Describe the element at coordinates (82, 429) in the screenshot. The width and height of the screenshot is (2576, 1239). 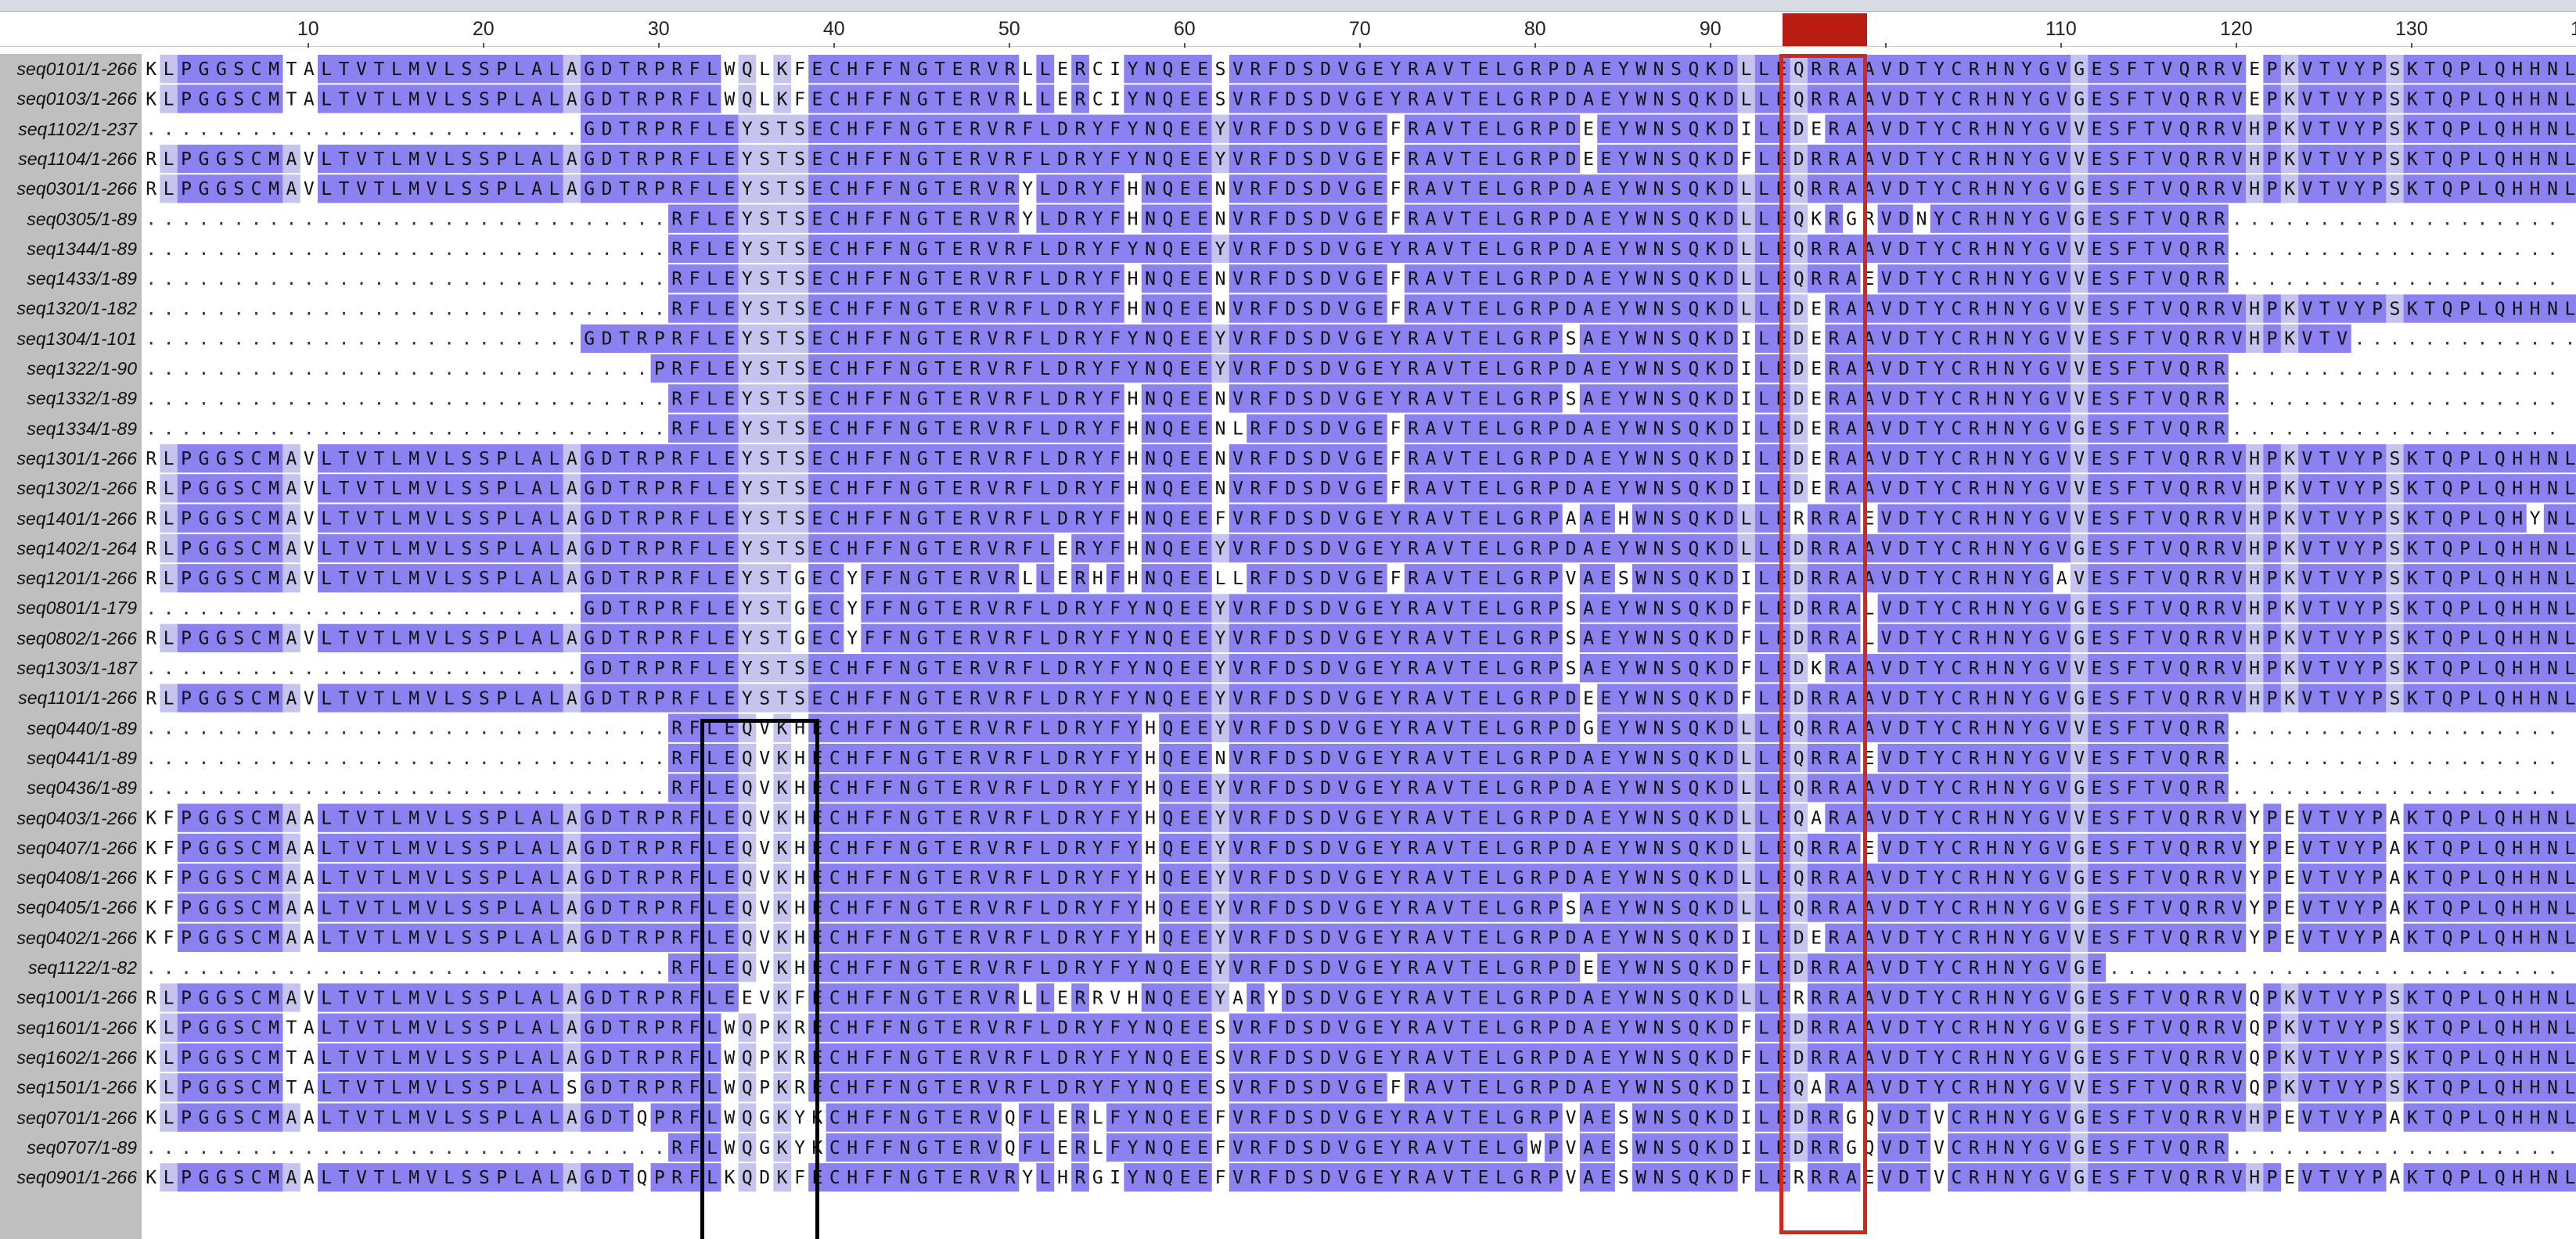
I see `sequence-name: seq1334/1-89` at that location.